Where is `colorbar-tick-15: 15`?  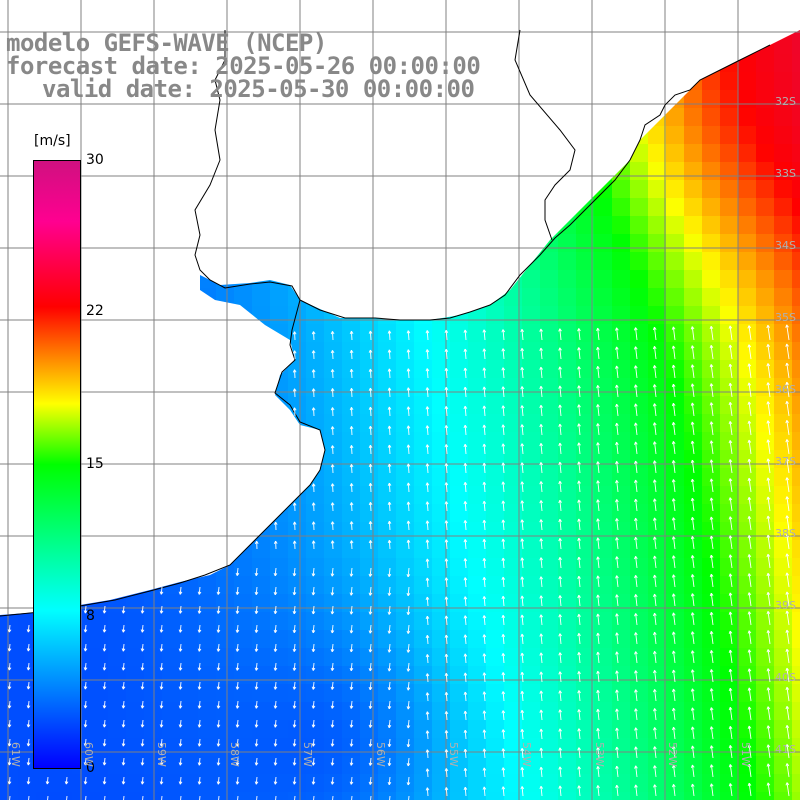
colorbar-tick-15: 15 is located at coordinates (95, 464).